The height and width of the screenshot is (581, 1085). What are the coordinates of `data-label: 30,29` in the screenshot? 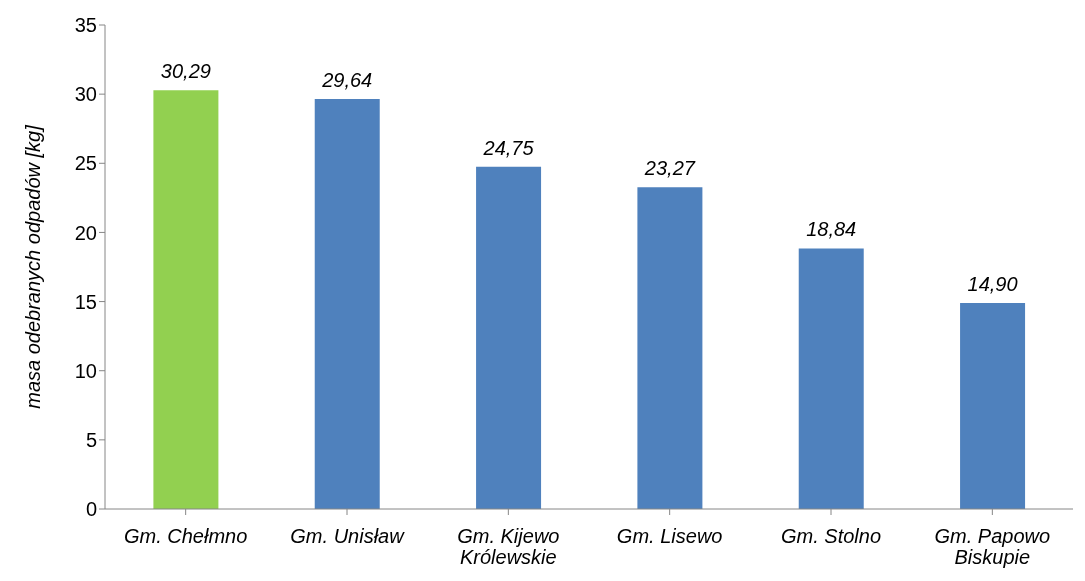 It's located at (185, 71).